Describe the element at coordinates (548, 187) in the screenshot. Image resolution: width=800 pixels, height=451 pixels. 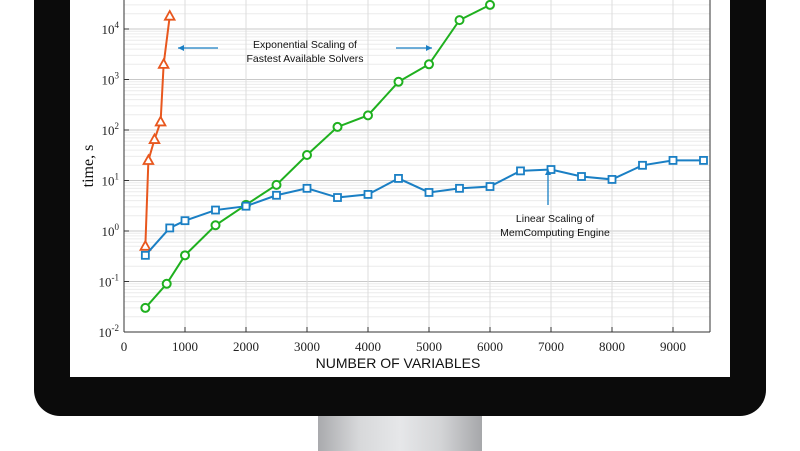
I see `arrow-up-icon` at that location.